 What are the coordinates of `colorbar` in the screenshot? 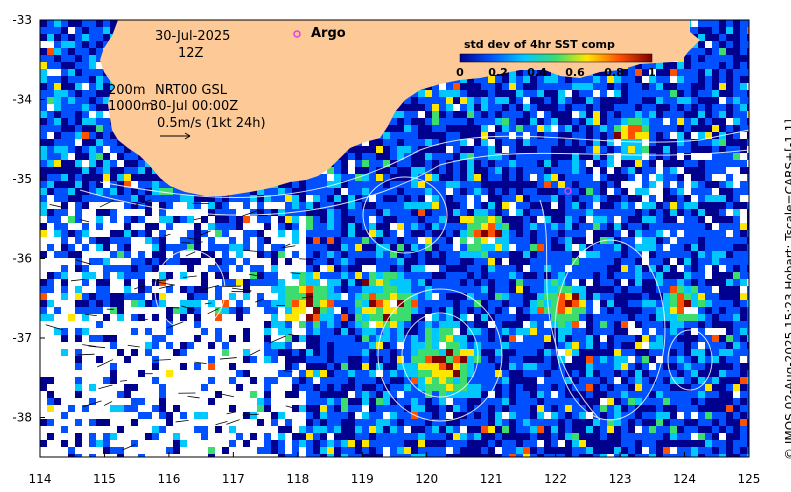 It's located at (556, 58).